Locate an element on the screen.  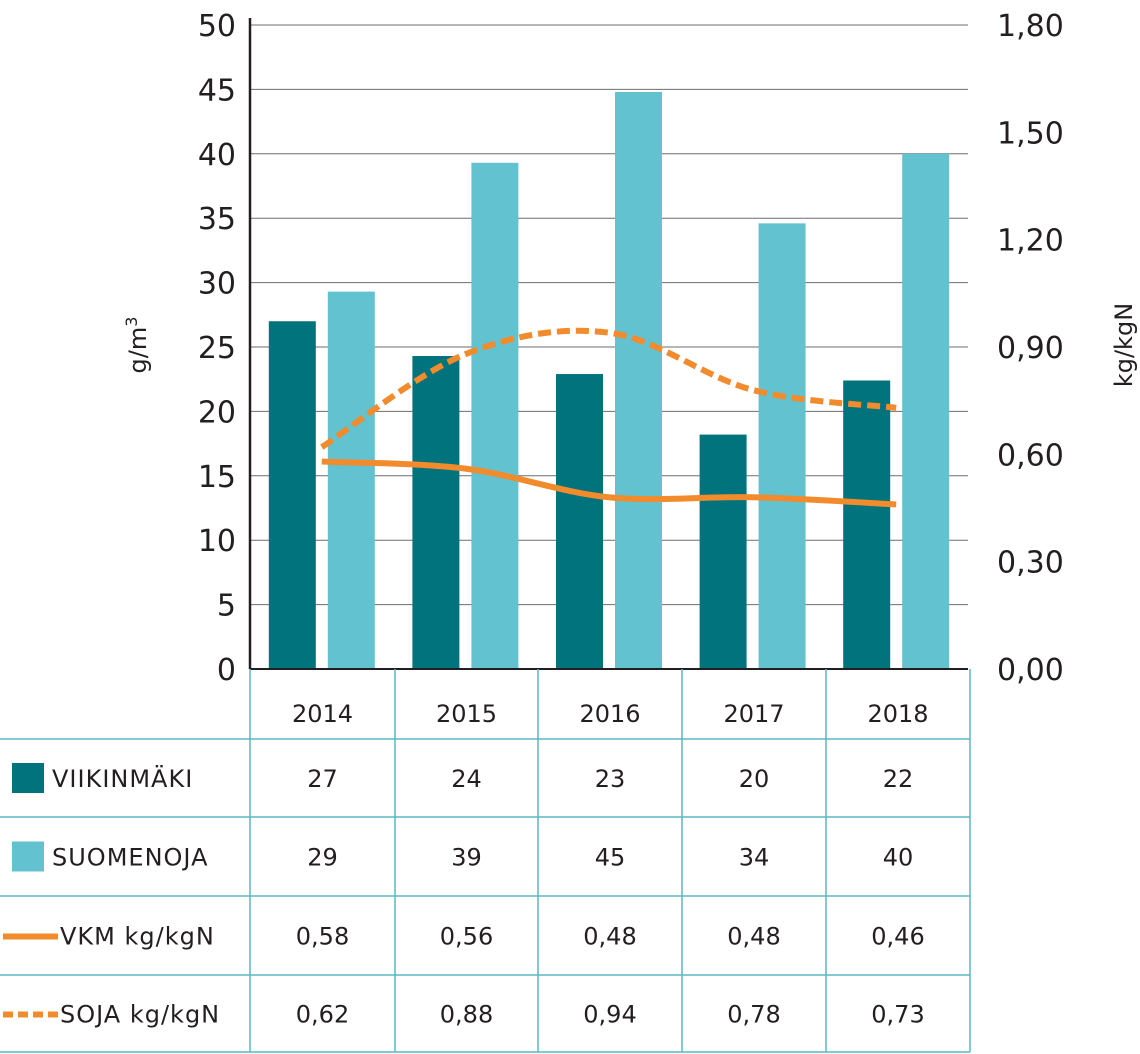
table-cell-value: 0,62 is located at coordinates (322, 1015).